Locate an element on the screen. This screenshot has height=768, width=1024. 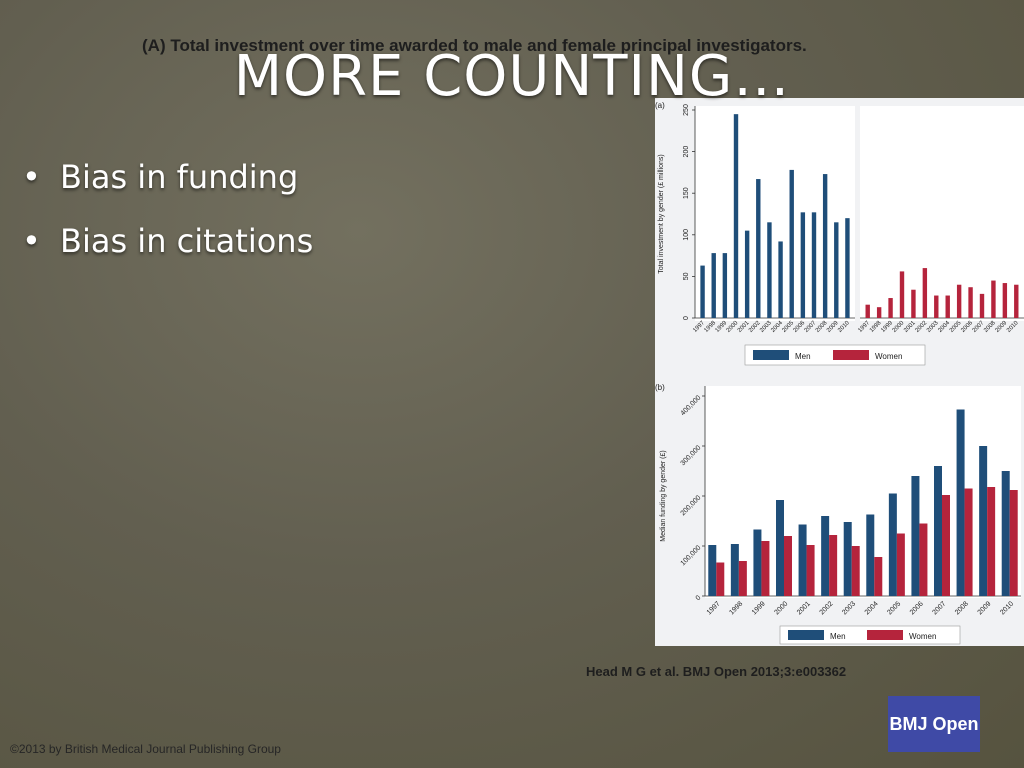
panel-b-x-tick-label: 2006 is located at coordinates (917, 608).